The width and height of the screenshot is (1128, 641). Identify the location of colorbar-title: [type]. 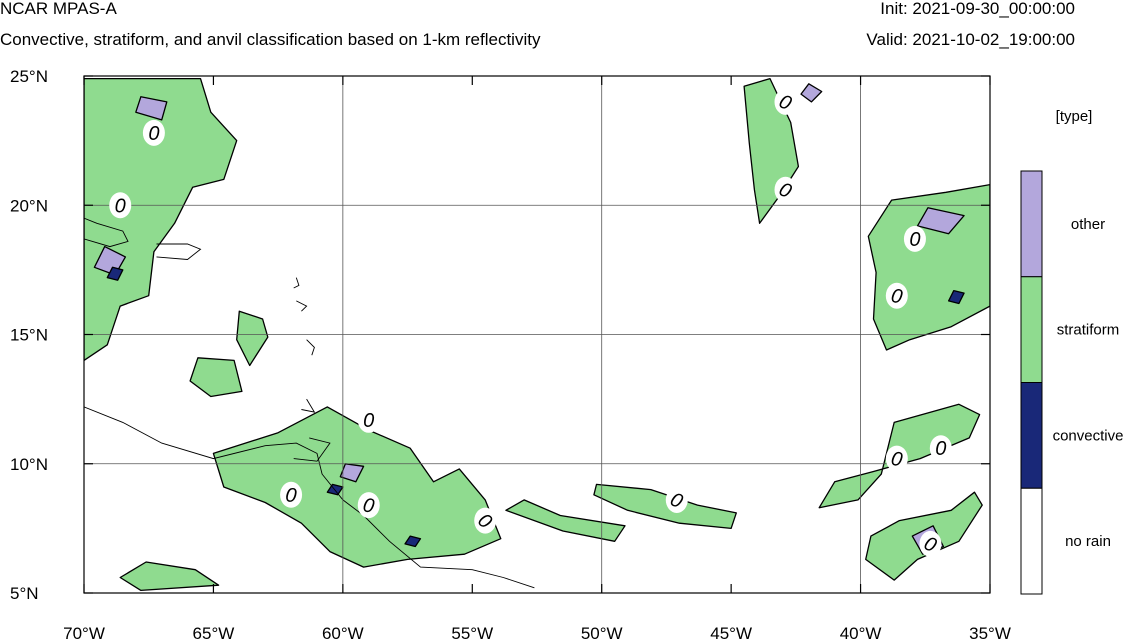
(1074, 116).